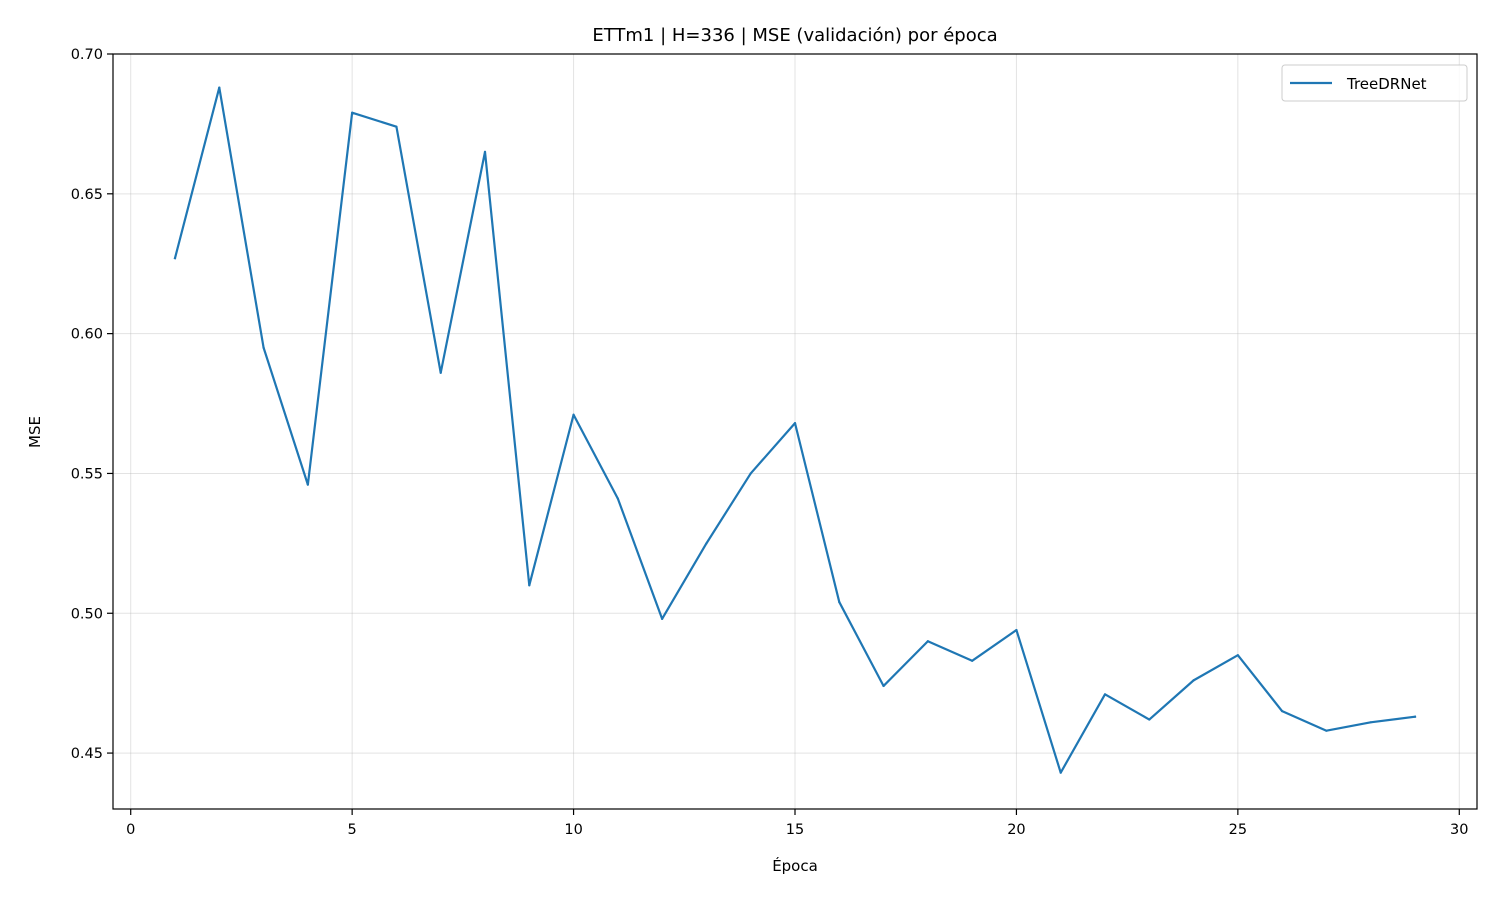 The width and height of the screenshot is (1500, 900). I want to click on legend-box, so click(1374, 83).